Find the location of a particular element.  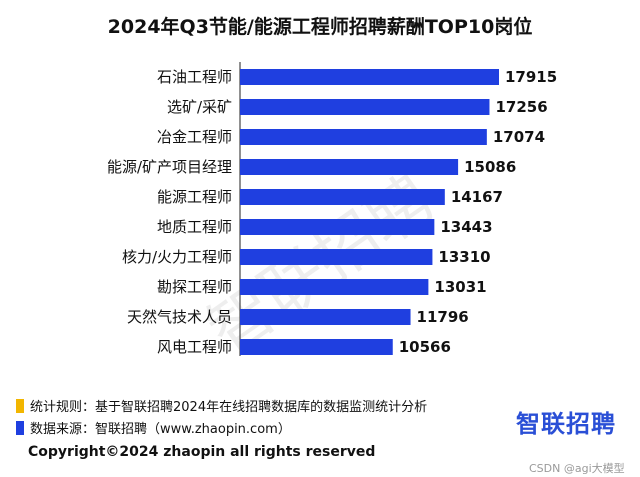

zhaopin-logo: 智联招聘 is located at coordinates (566, 424).